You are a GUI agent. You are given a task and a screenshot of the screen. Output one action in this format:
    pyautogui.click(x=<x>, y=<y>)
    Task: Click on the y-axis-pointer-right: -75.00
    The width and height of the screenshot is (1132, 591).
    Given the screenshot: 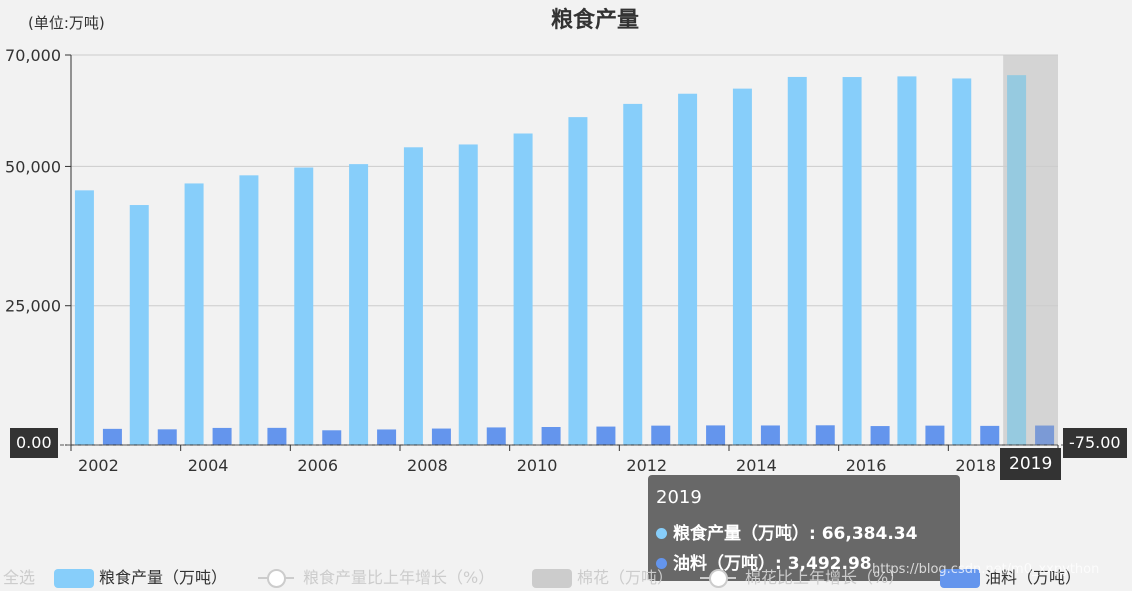 What is the action you would take?
    pyautogui.click(x=1095, y=443)
    